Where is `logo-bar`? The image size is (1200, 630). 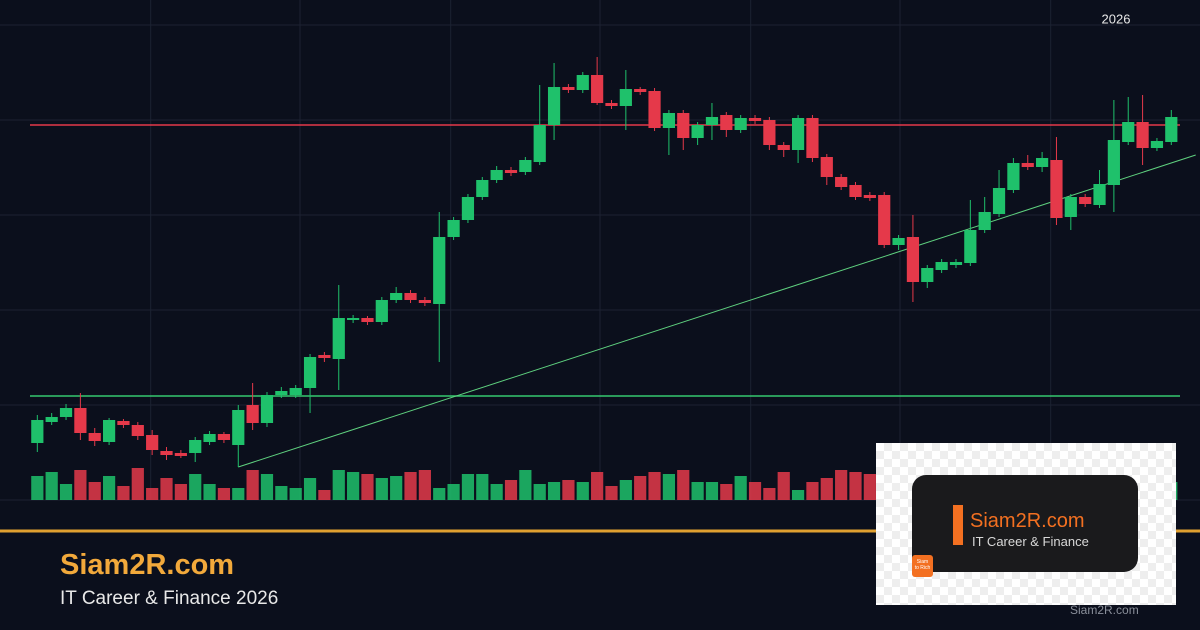 logo-bar is located at coordinates (958, 525).